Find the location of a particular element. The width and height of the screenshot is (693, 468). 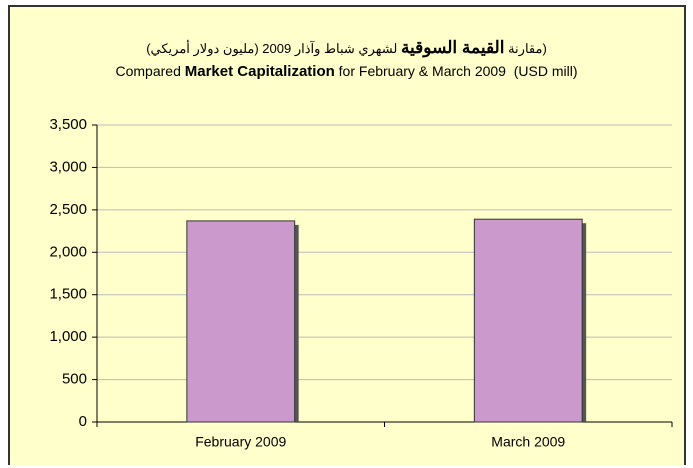

y-tick-label: 1,500 is located at coordinates (68, 294).